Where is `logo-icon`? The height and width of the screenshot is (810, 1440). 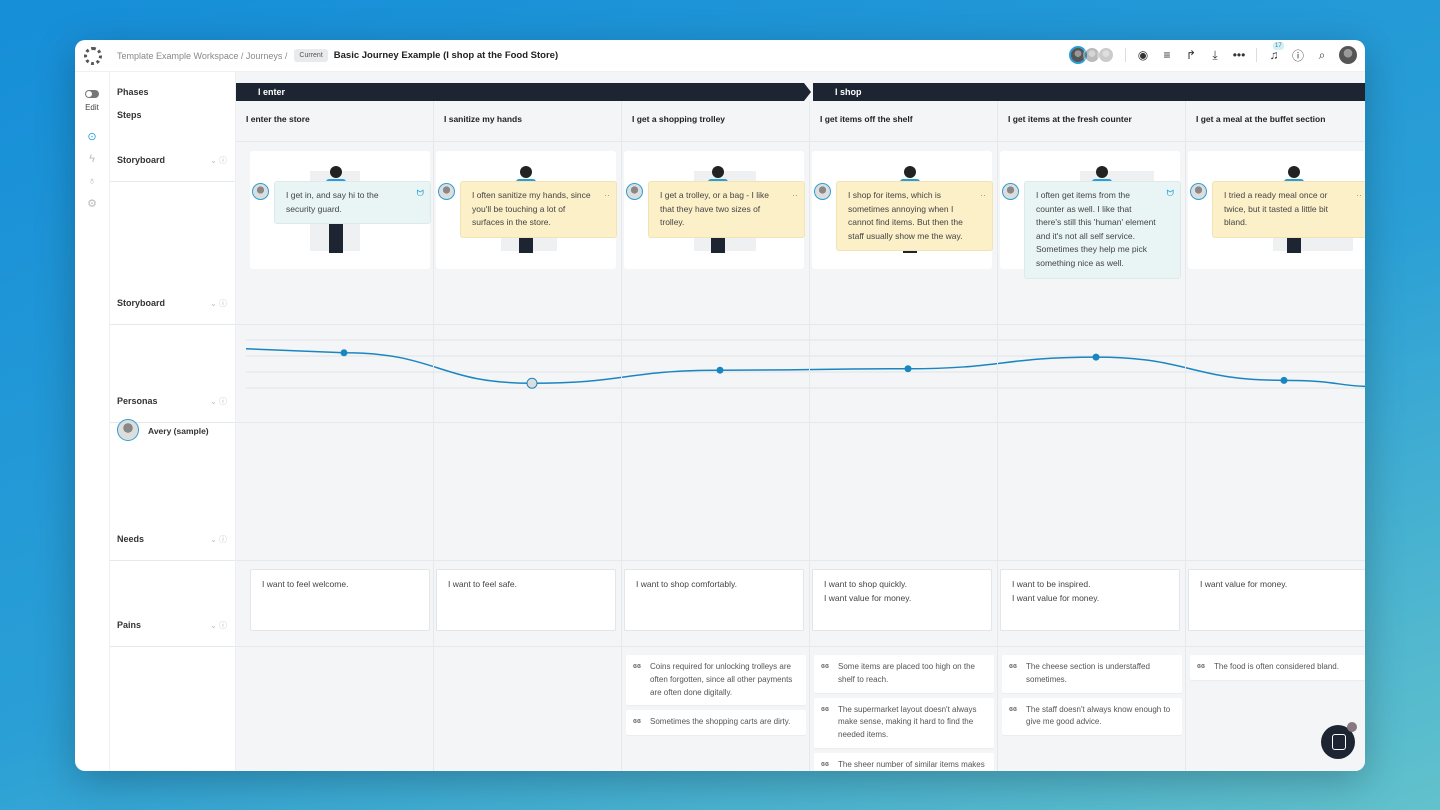 logo-icon is located at coordinates (93, 55).